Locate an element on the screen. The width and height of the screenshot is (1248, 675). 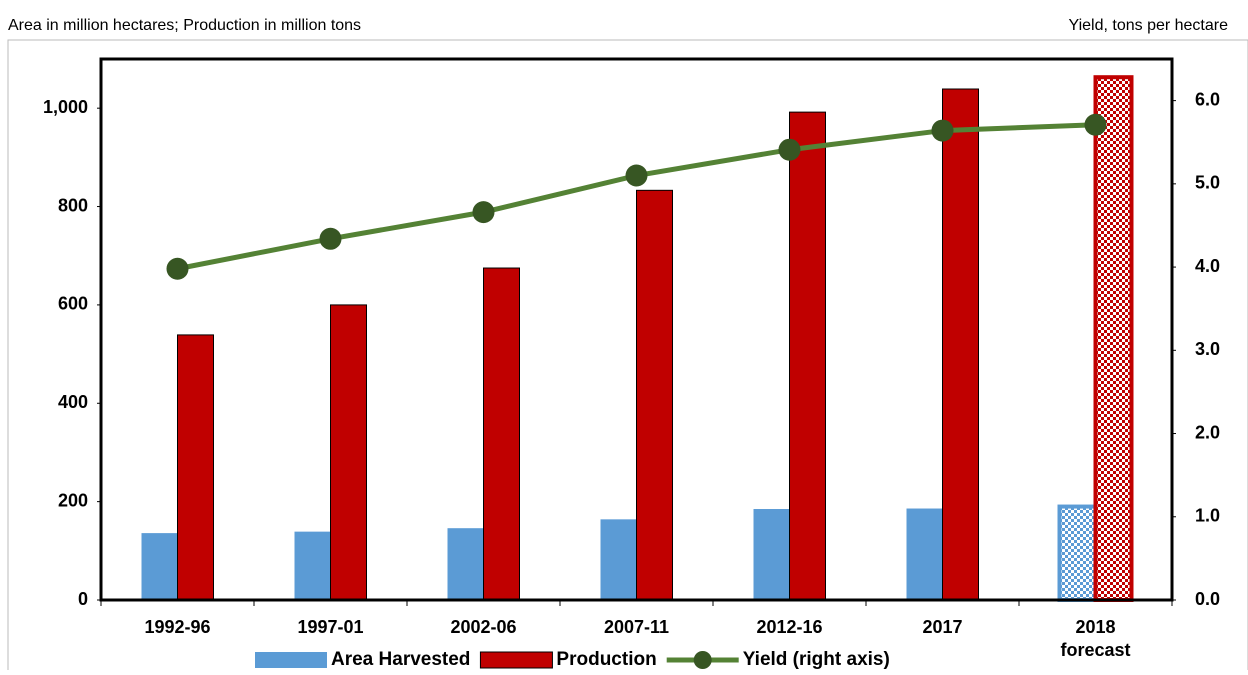
y2-tick-label: 6.0 is located at coordinates (1207, 99).